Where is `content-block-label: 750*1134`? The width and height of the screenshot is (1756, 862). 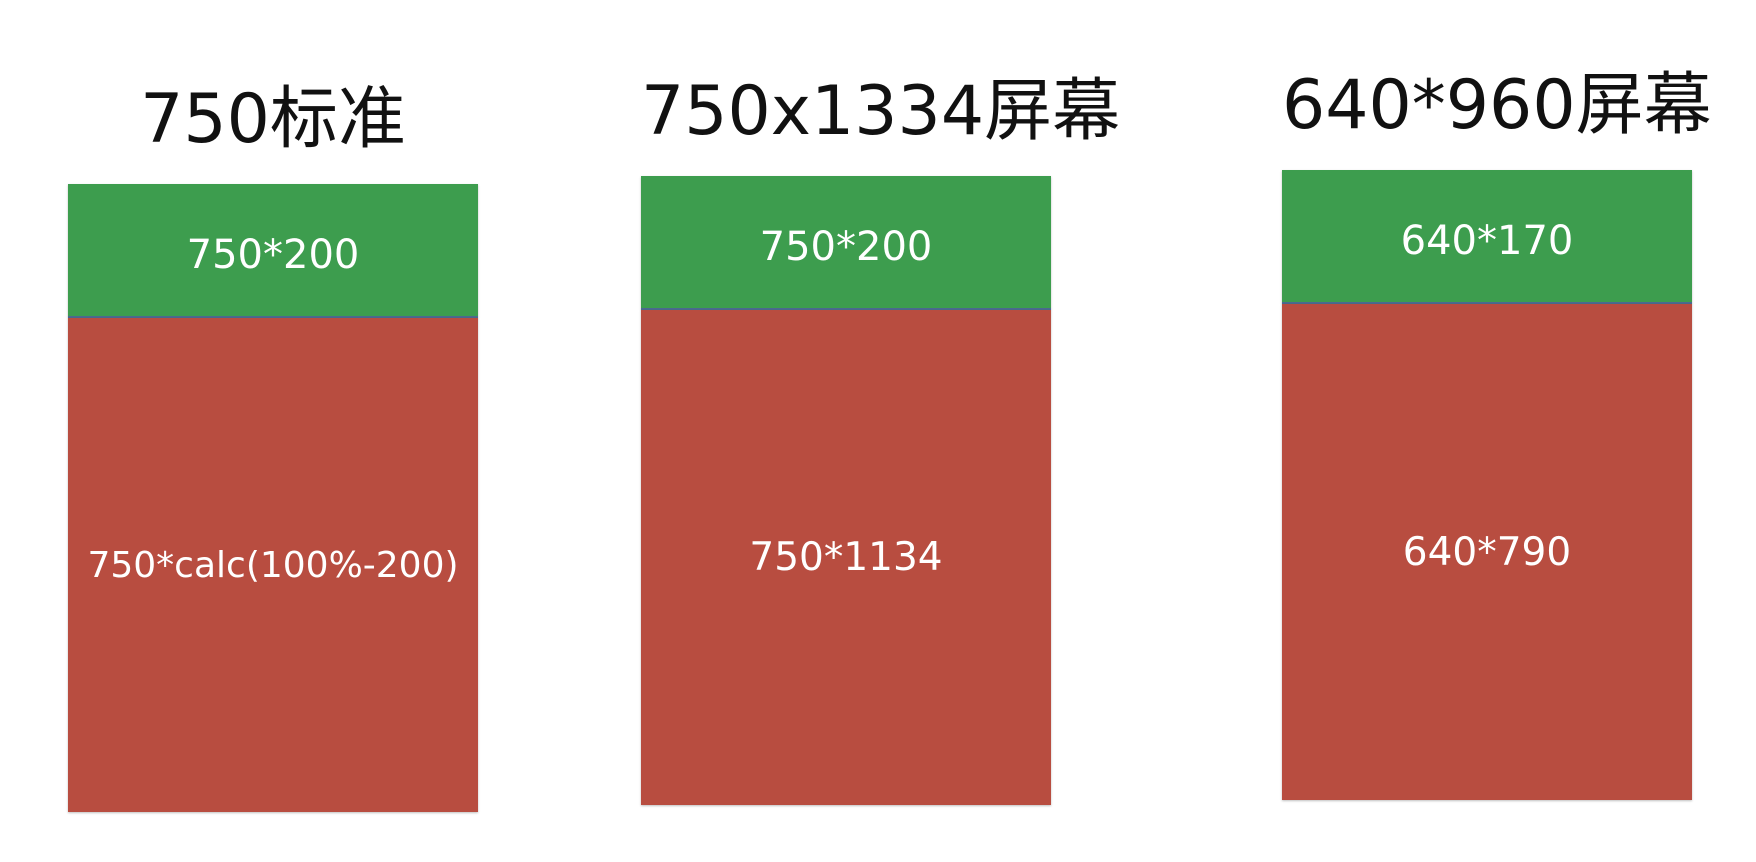 content-block-label: 750*1134 is located at coordinates (846, 557).